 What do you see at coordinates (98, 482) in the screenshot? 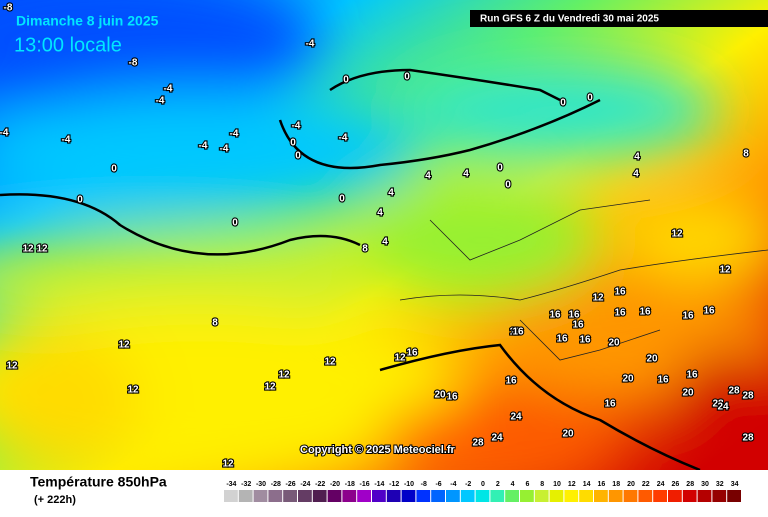
I see `legend-title: Température 850hPa` at bounding box center [98, 482].